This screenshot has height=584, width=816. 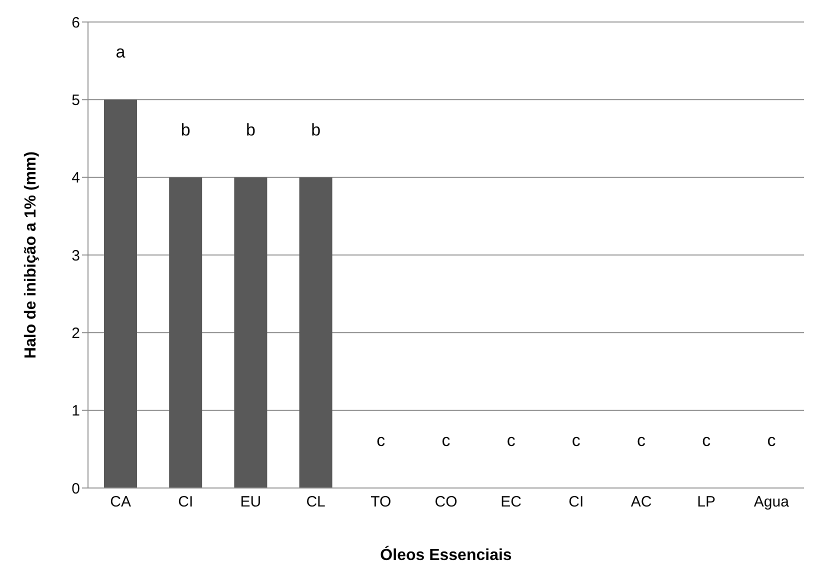 I want to click on y-tick-label: 2, so click(x=76, y=333).